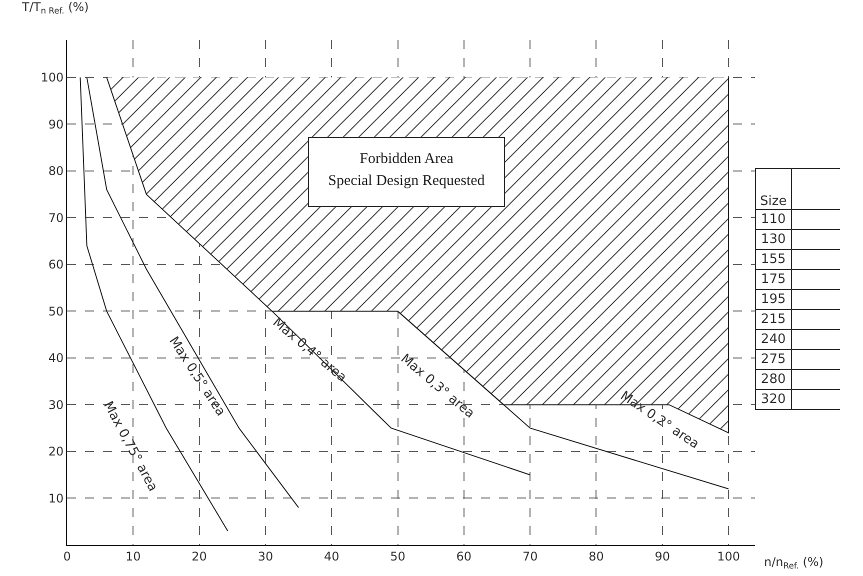 The width and height of the screenshot is (863, 576). Describe the element at coordinates (56, 124) in the screenshot. I see `y-tick-label: 90` at that location.